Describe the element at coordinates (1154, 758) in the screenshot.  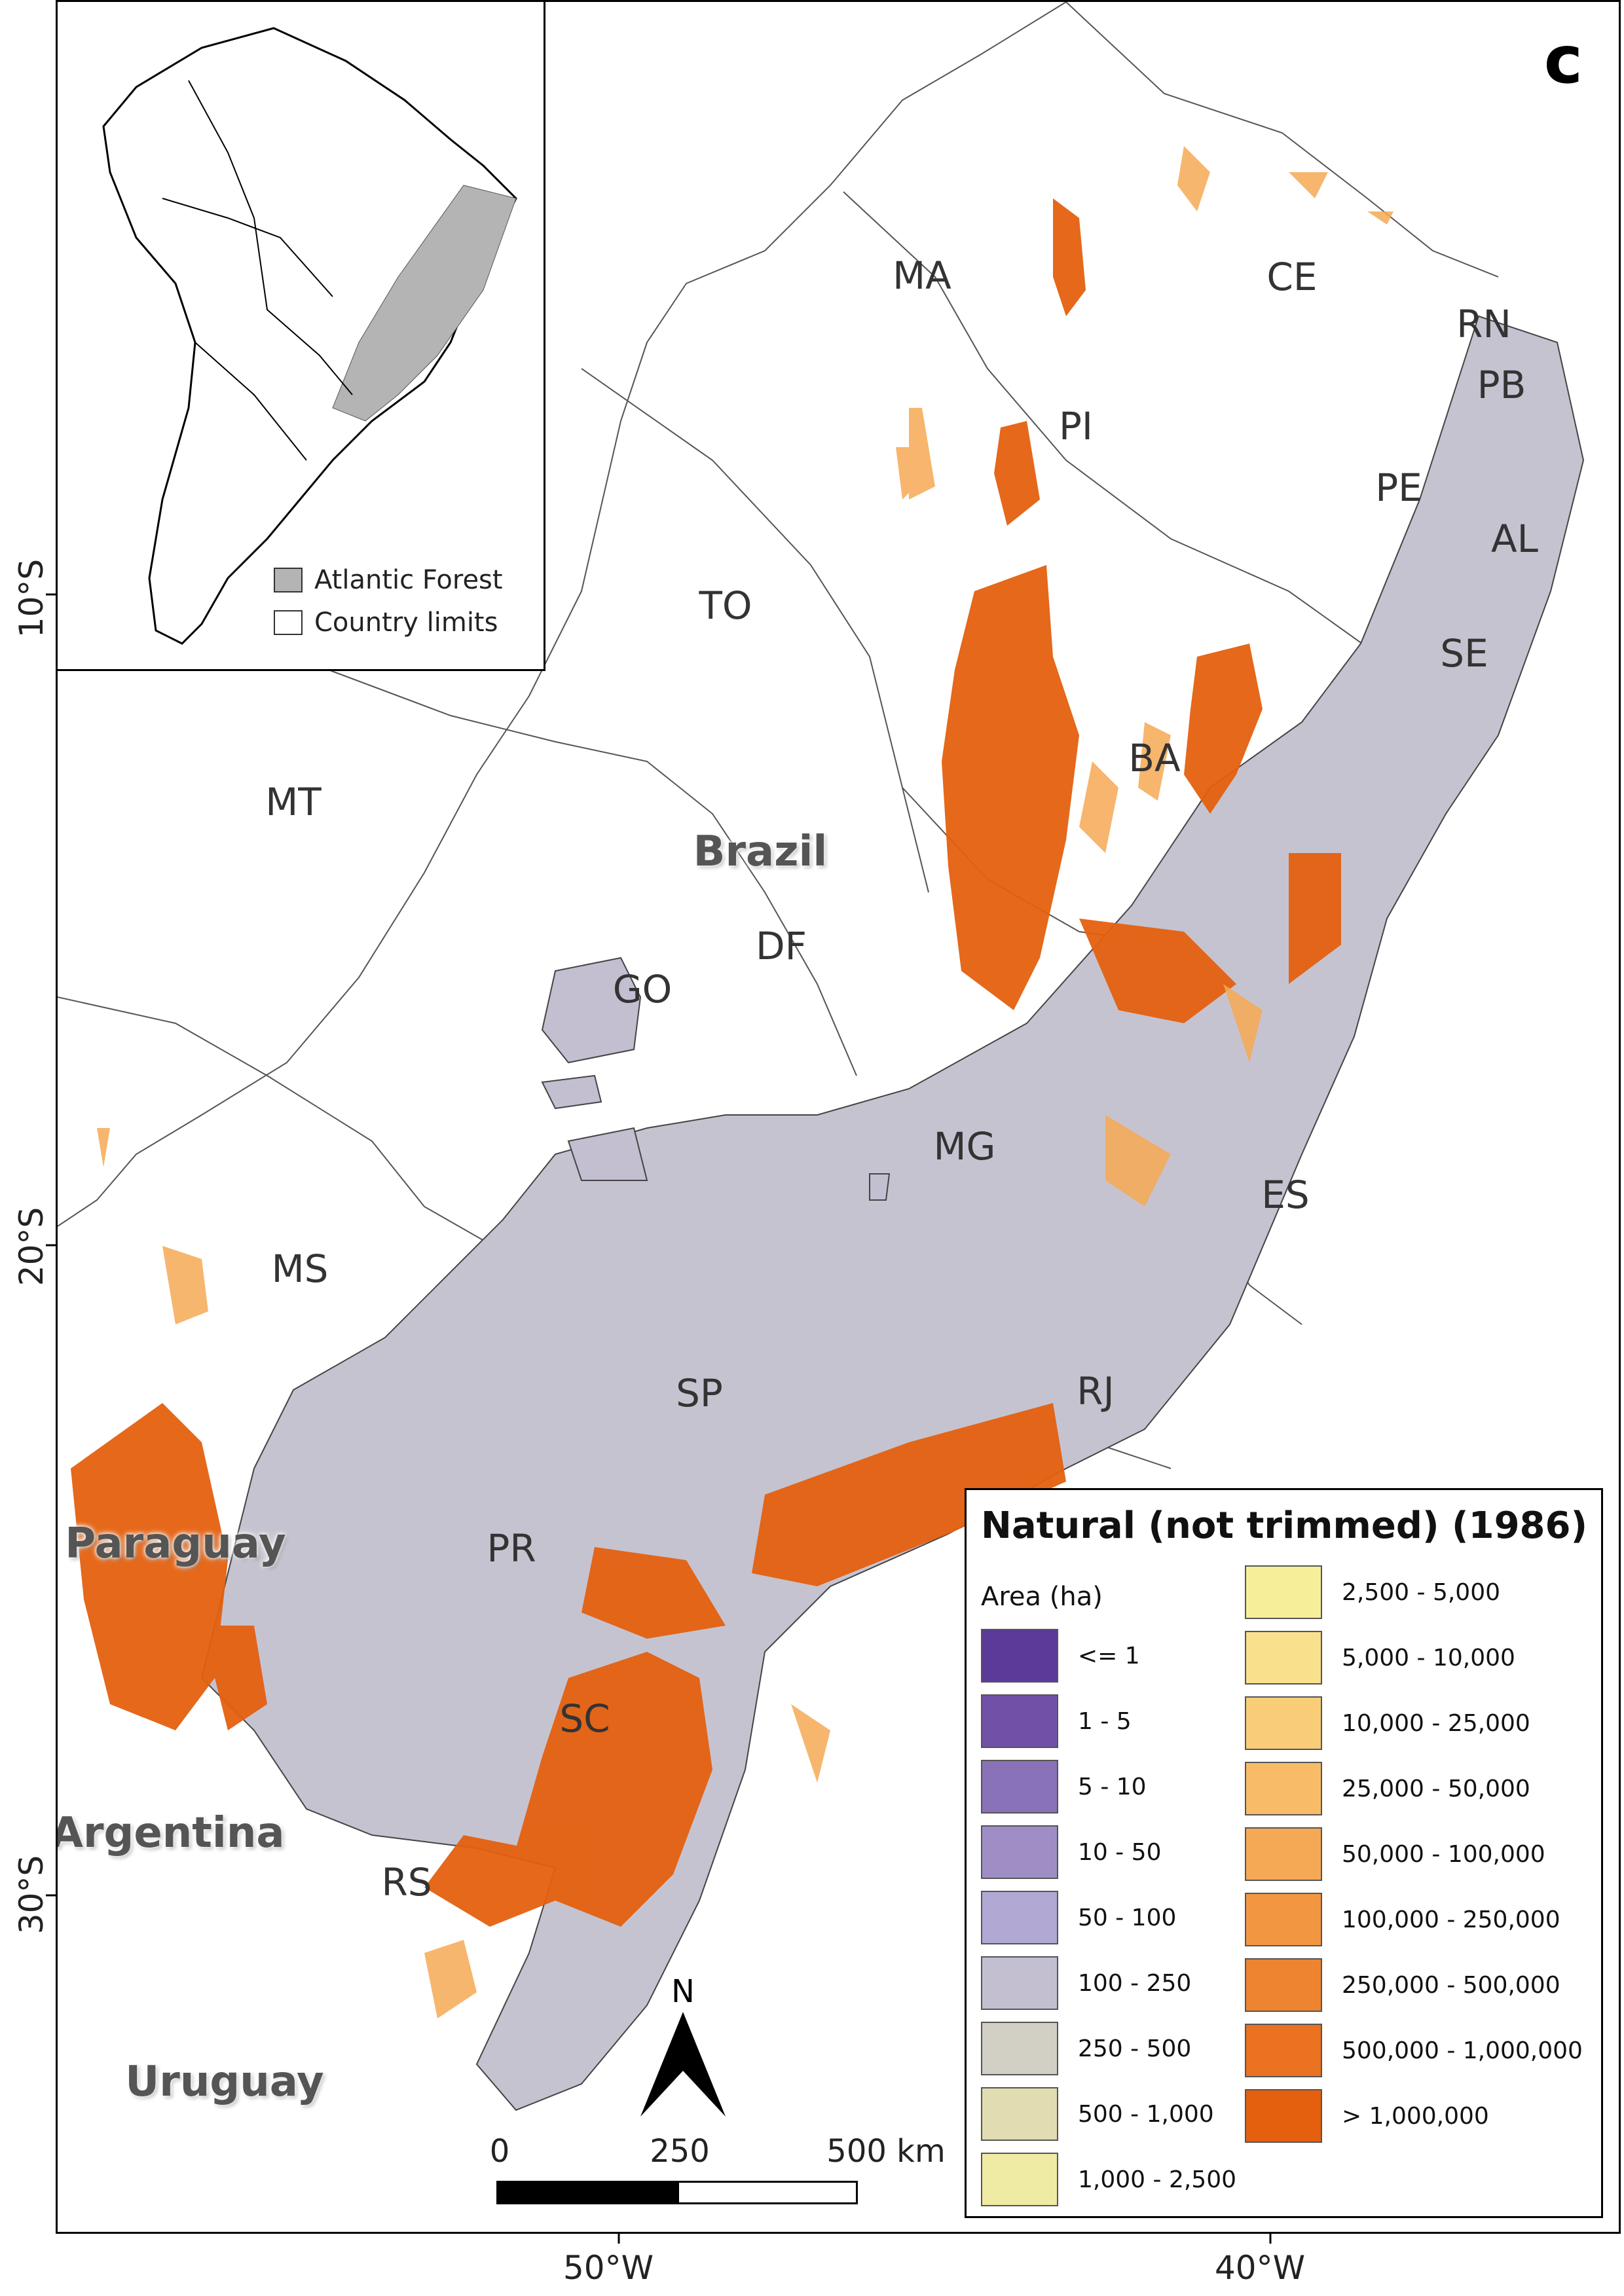
I see `state-label-ba: BA` at that location.